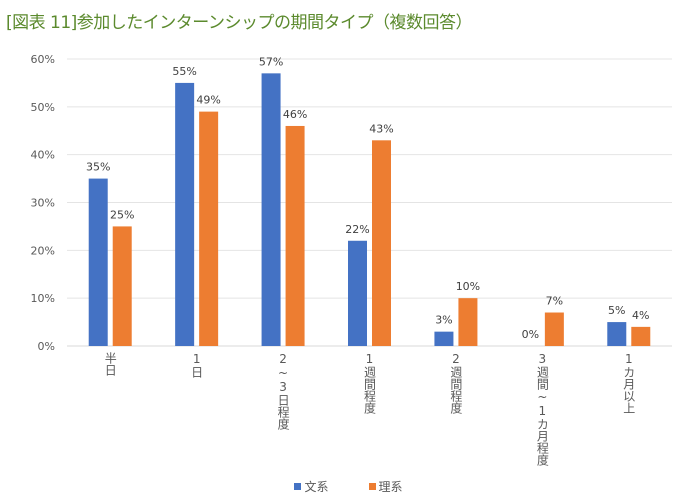 The height and width of the screenshot is (499, 697). Describe the element at coordinates (628, 383) in the screenshot. I see `x-tick-label: 1カ月以上` at that location.